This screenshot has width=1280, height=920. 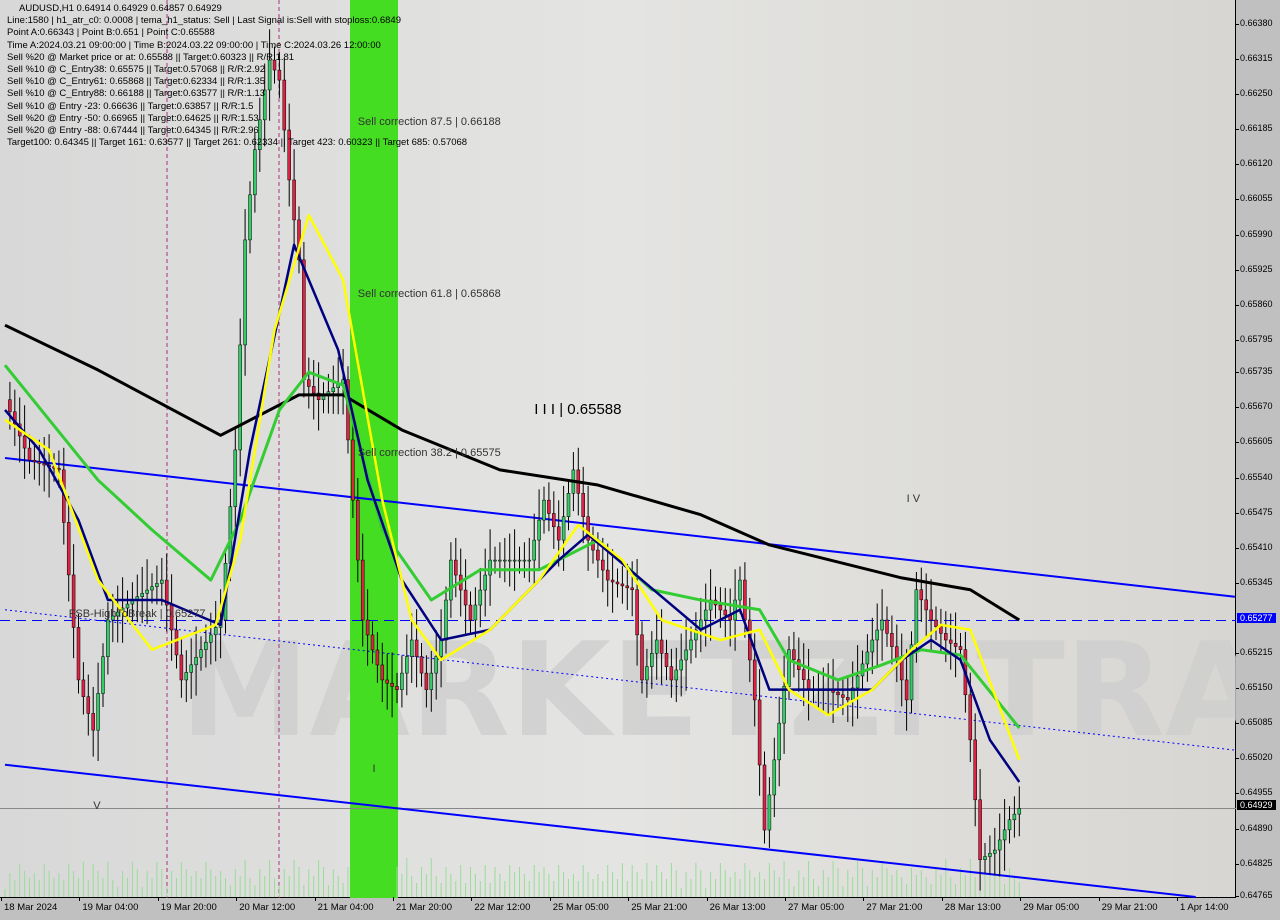 I want to click on price-tick-label: 0.65085, so click(x=1254, y=722).